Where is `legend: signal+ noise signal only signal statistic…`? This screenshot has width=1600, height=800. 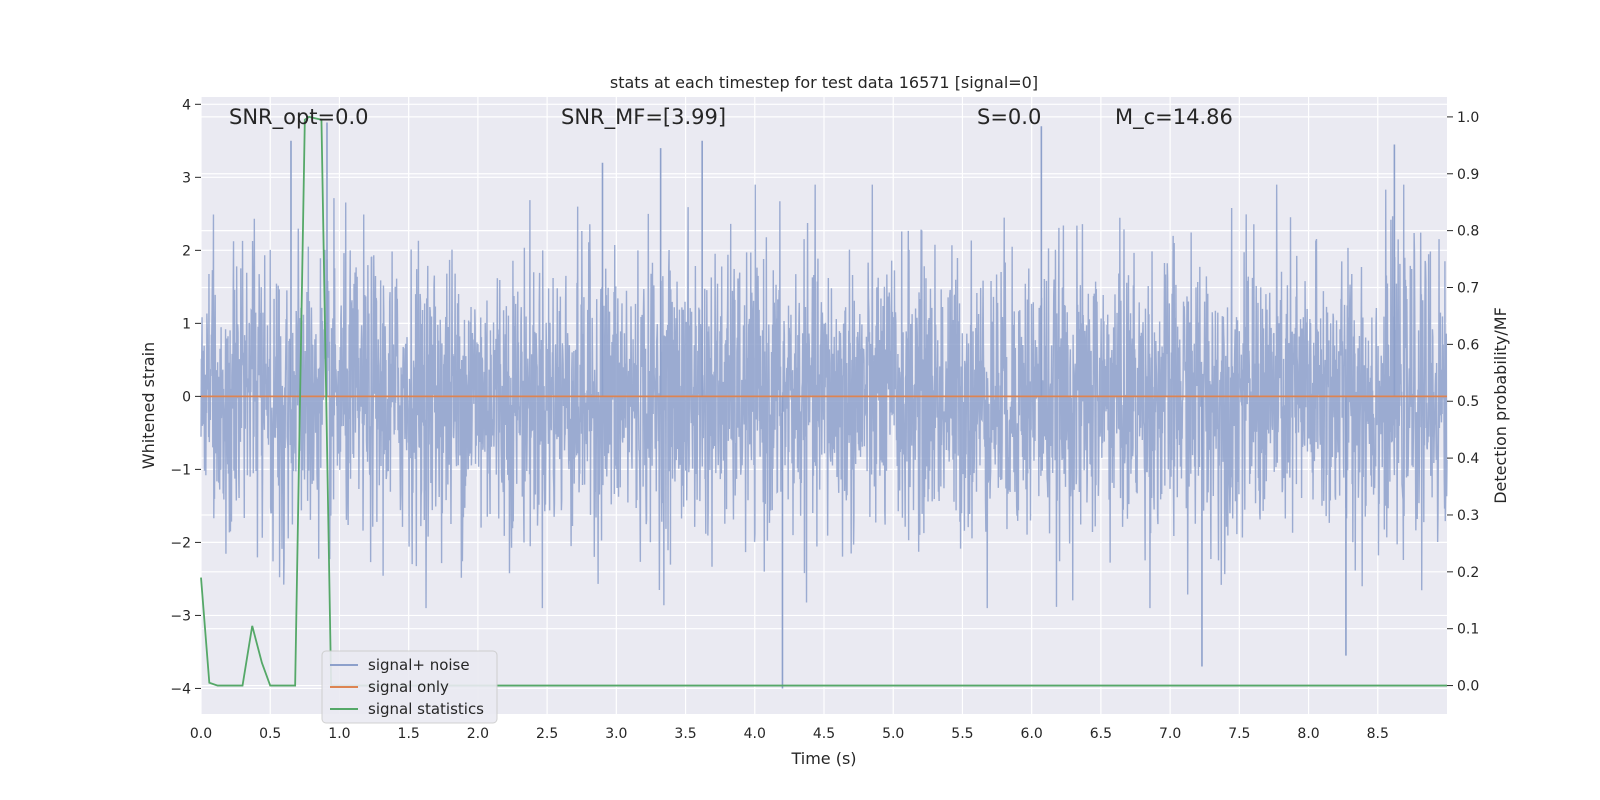 legend: signal+ noise signal only signal statistic… is located at coordinates (409, 687).